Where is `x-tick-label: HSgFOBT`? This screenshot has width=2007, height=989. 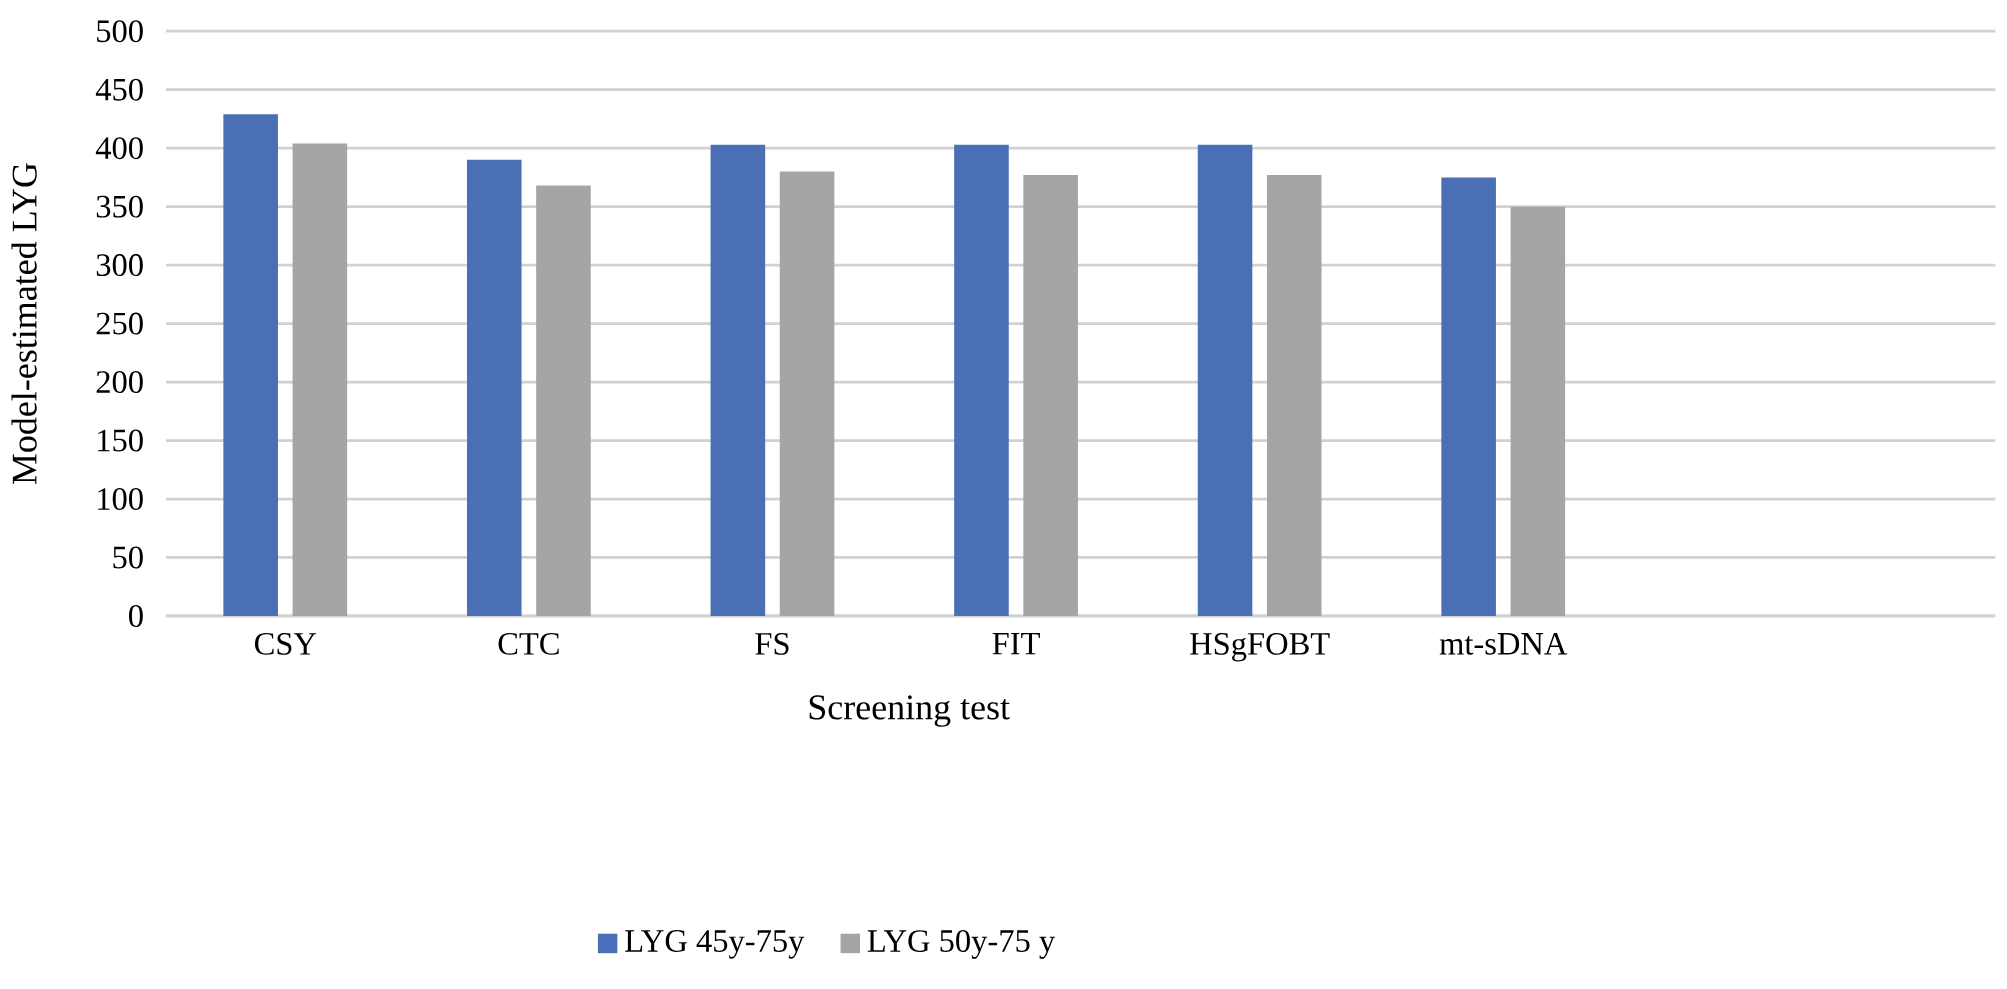 x-tick-label: HSgFOBT is located at coordinates (1260, 647).